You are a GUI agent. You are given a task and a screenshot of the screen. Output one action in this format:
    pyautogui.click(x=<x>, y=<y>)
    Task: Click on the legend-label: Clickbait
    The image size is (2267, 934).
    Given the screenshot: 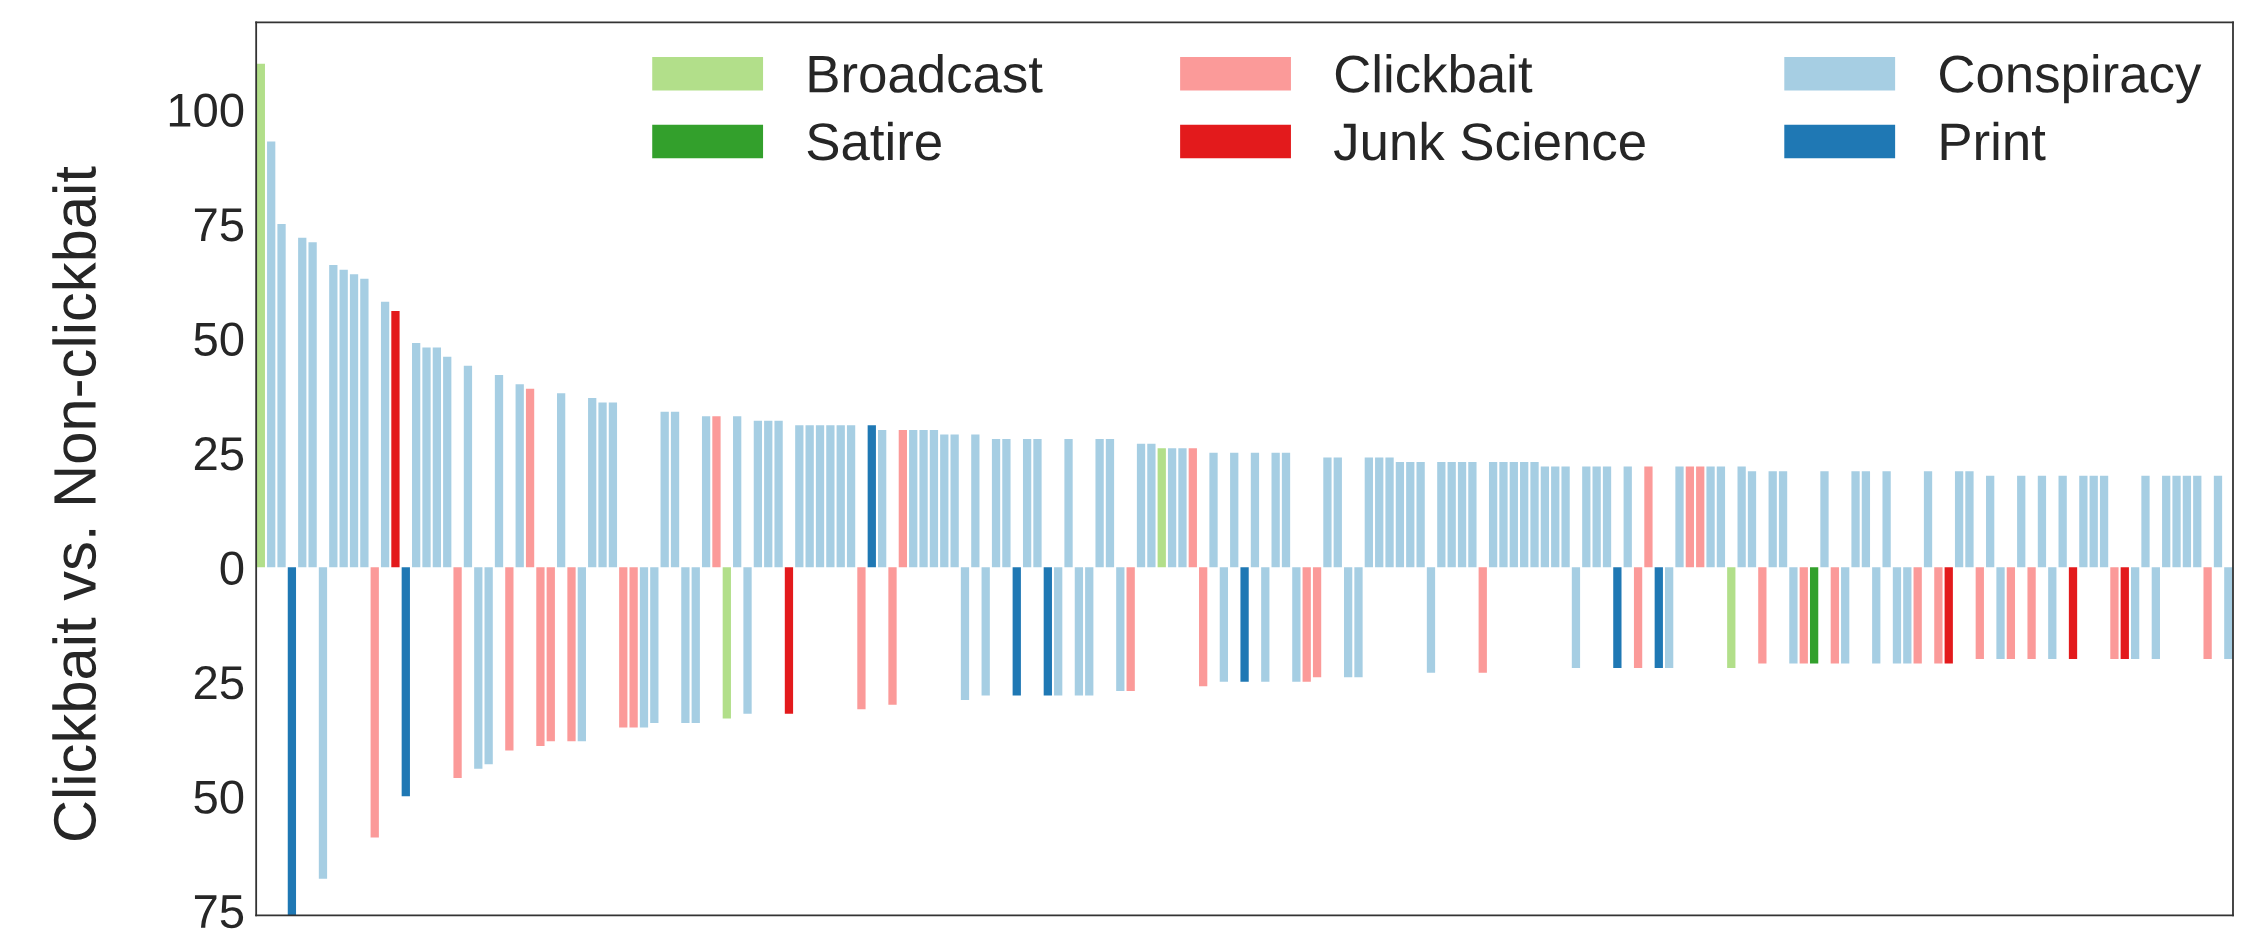 What is the action you would take?
    pyautogui.click(x=1434, y=73)
    